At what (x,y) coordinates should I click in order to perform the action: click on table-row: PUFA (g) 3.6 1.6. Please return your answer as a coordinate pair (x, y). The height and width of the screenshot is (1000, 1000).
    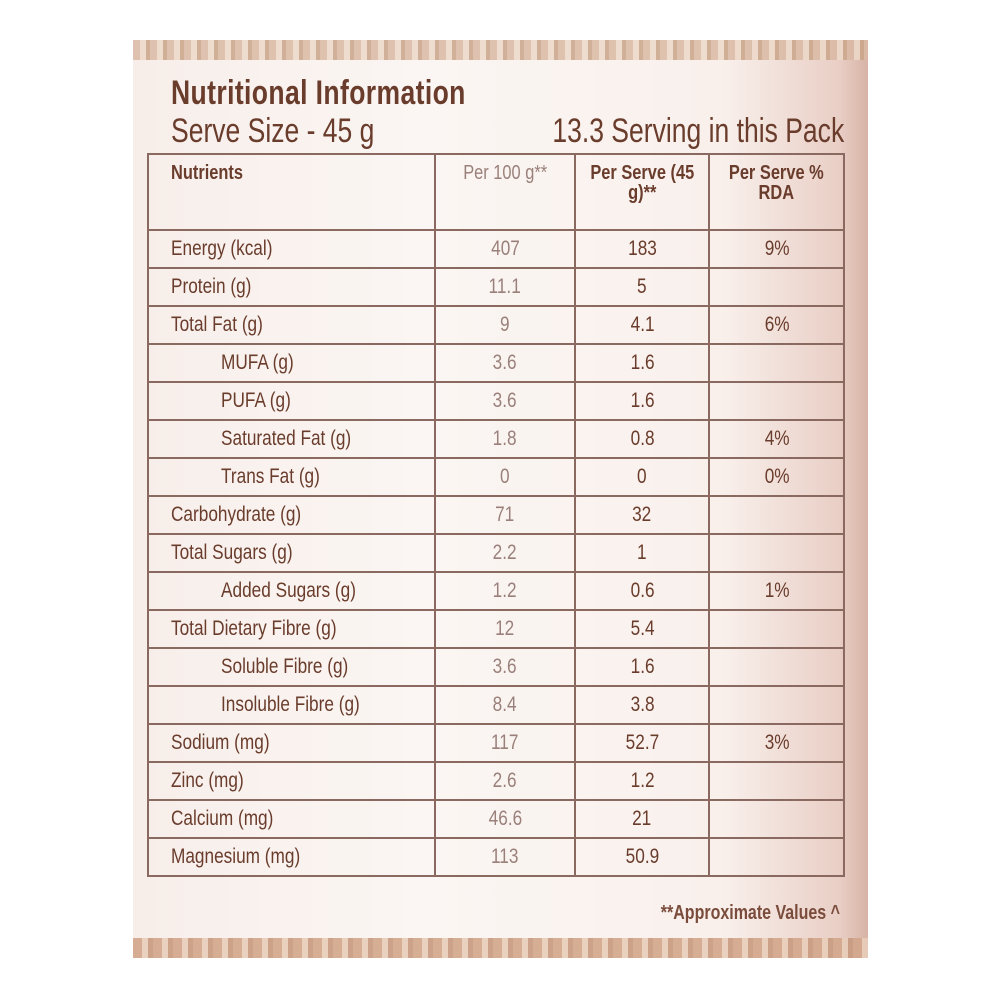
    Looking at the image, I should click on (495, 401).